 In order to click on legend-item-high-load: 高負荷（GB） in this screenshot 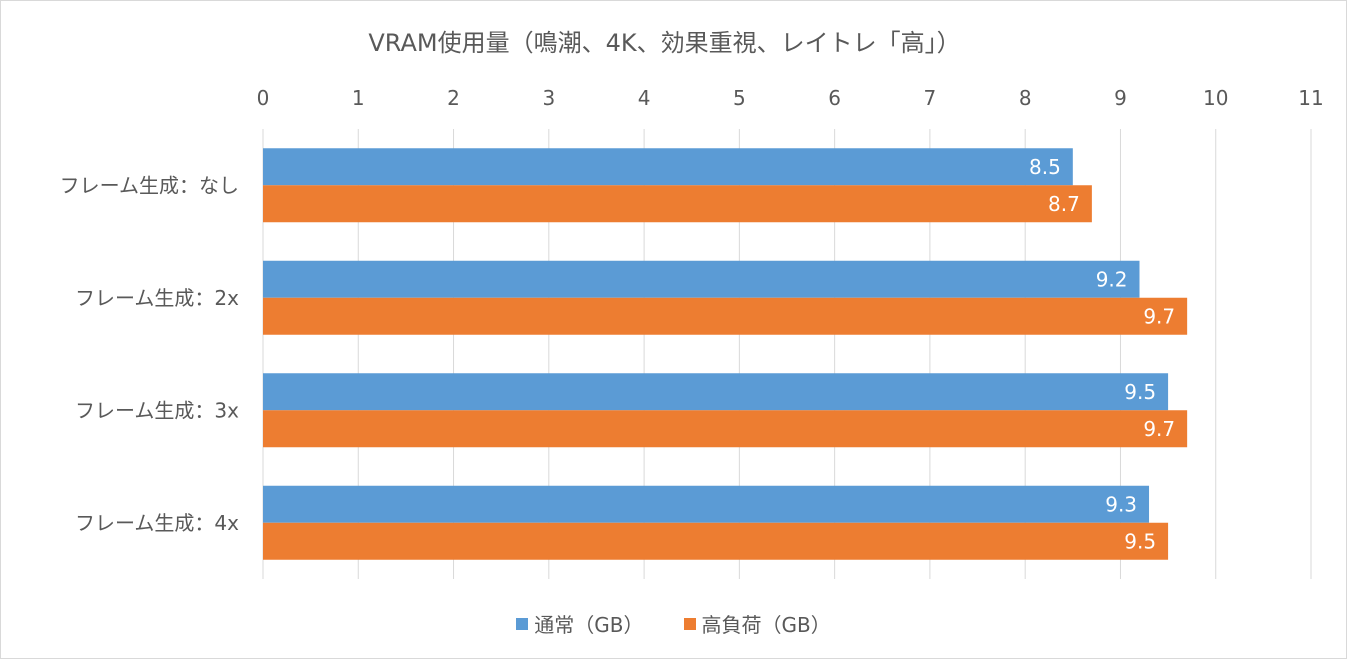, I will do `click(757, 623)`.